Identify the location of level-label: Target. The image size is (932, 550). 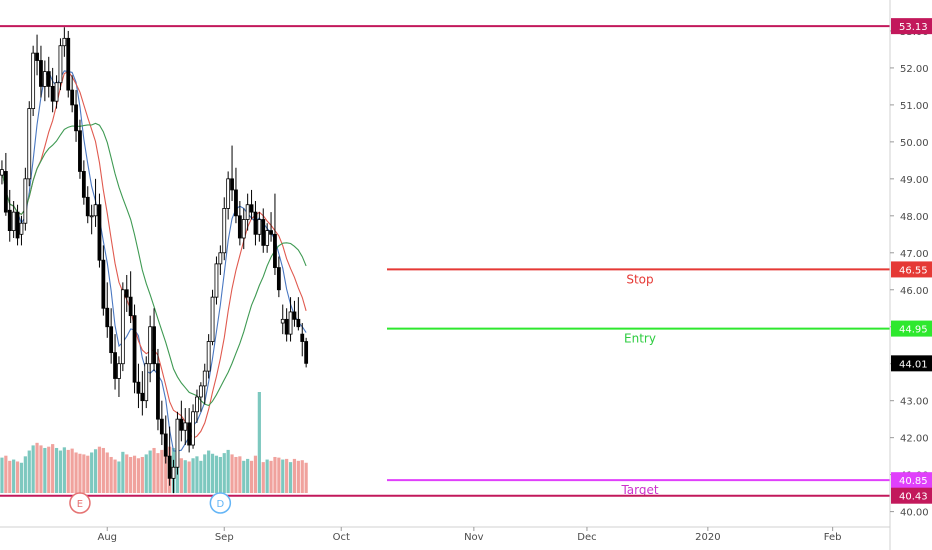
(639, 490).